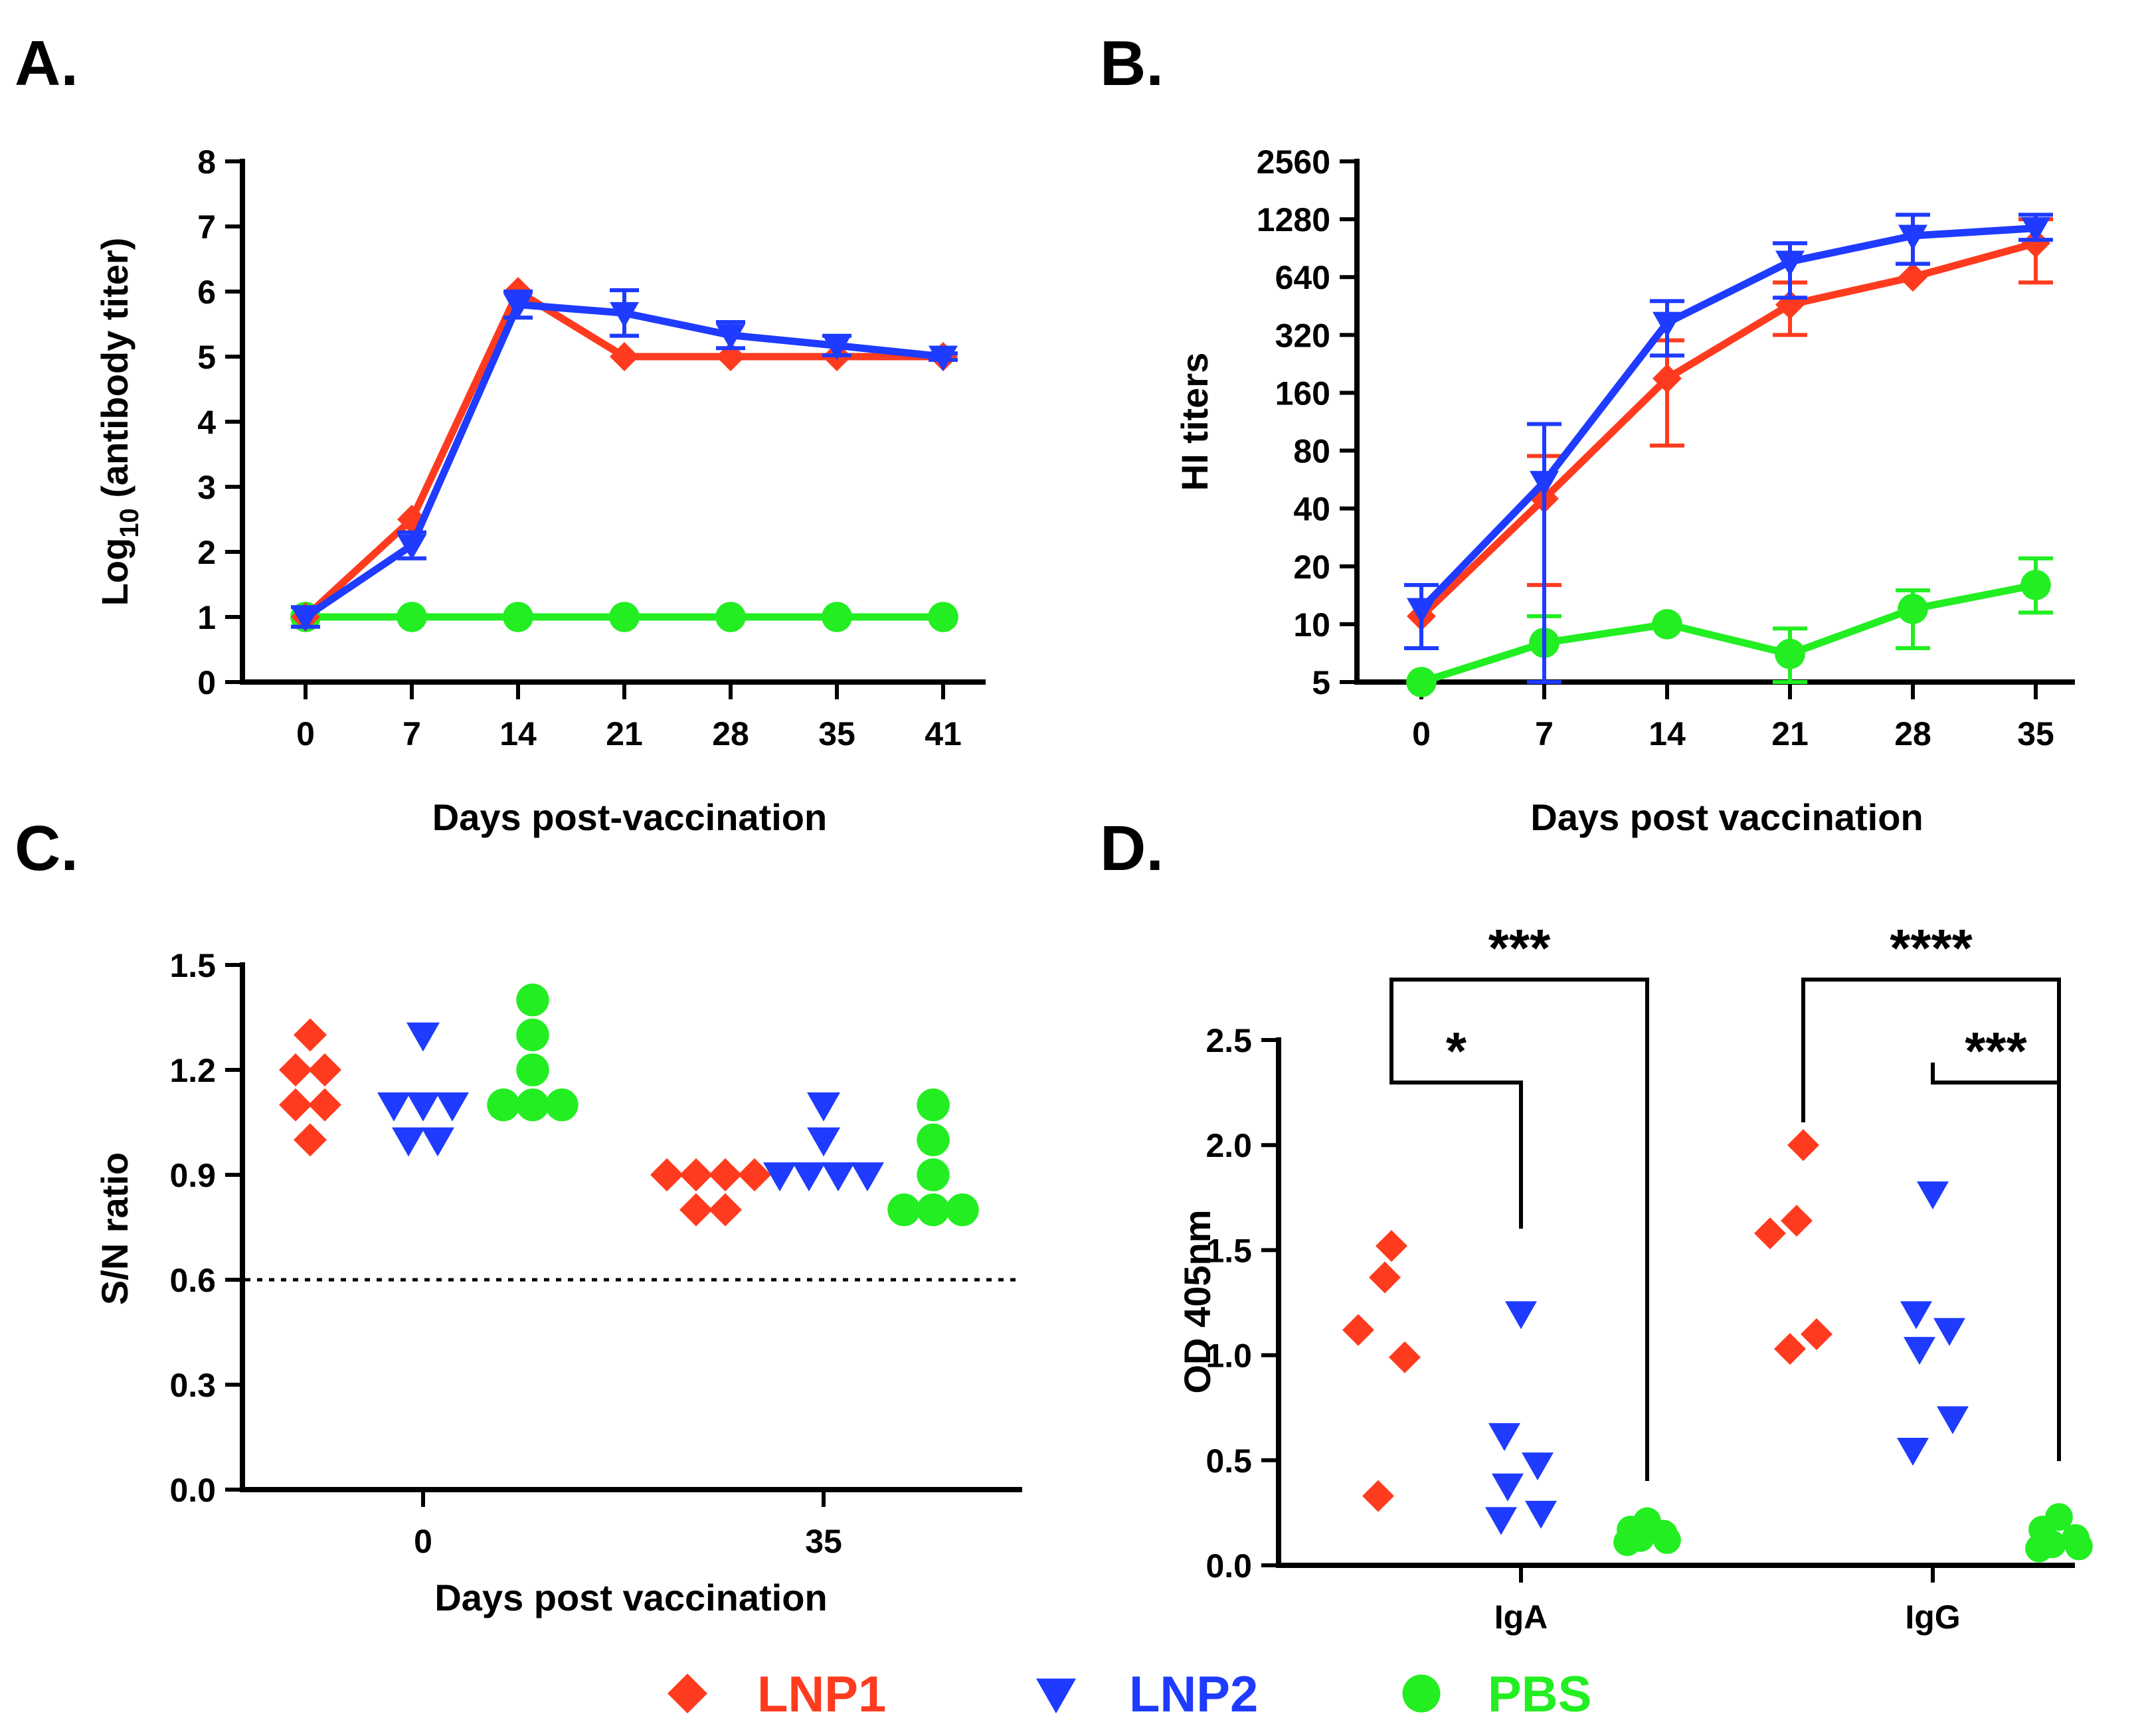  Describe the element at coordinates (1228, 1146) in the screenshot. I see `y-tick-label-d: 2.0` at that location.